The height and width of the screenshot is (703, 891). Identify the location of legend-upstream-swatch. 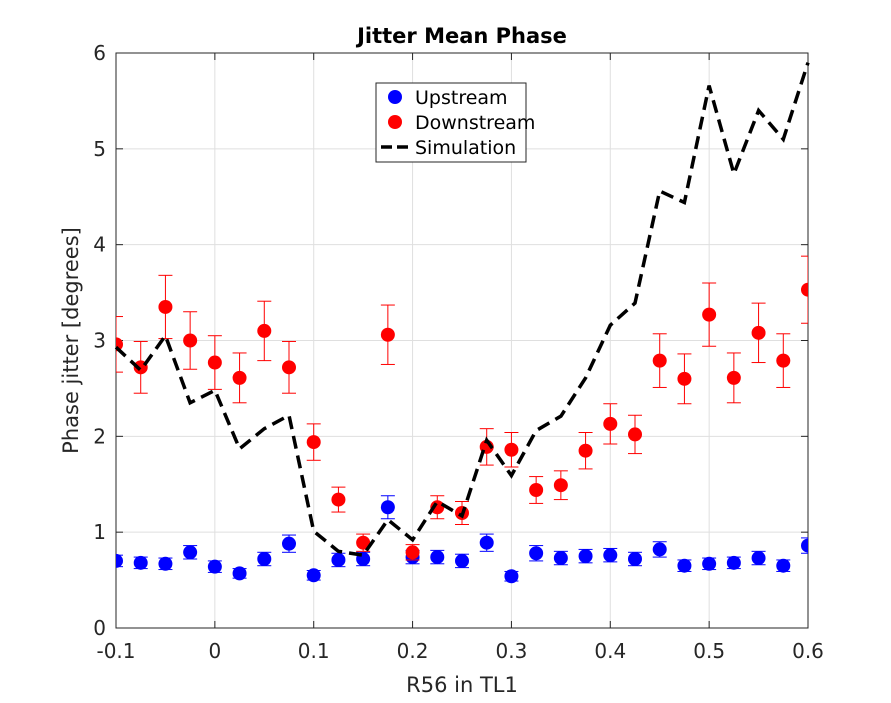
(395, 97).